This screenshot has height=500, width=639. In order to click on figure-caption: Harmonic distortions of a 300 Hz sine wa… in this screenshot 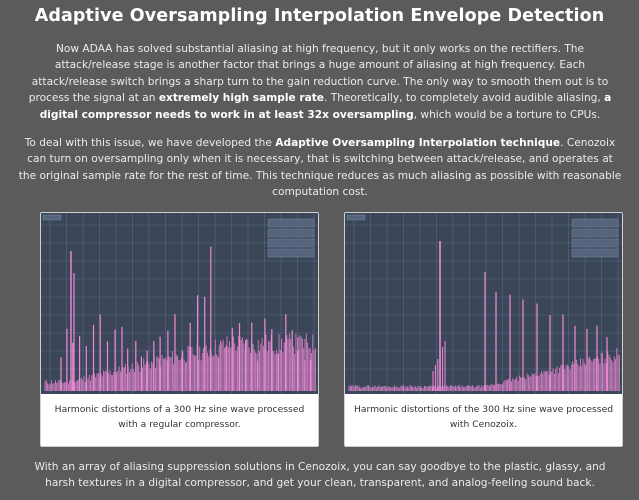, I will do `click(179, 417)`.